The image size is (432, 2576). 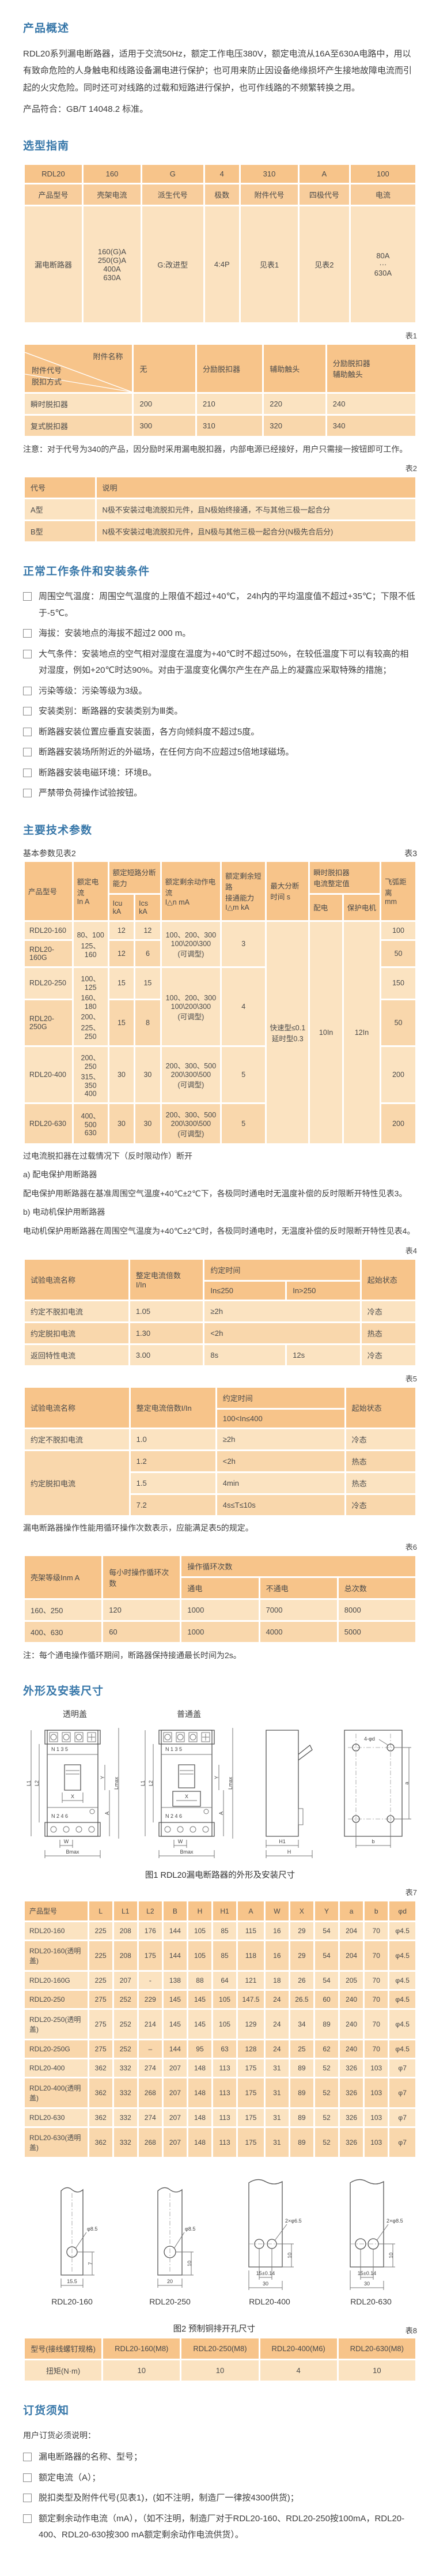 What do you see at coordinates (244, 890) in the screenshot?
I see `col-header: 额定剩余短路 接通能力 I△m kA` at bounding box center [244, 890].